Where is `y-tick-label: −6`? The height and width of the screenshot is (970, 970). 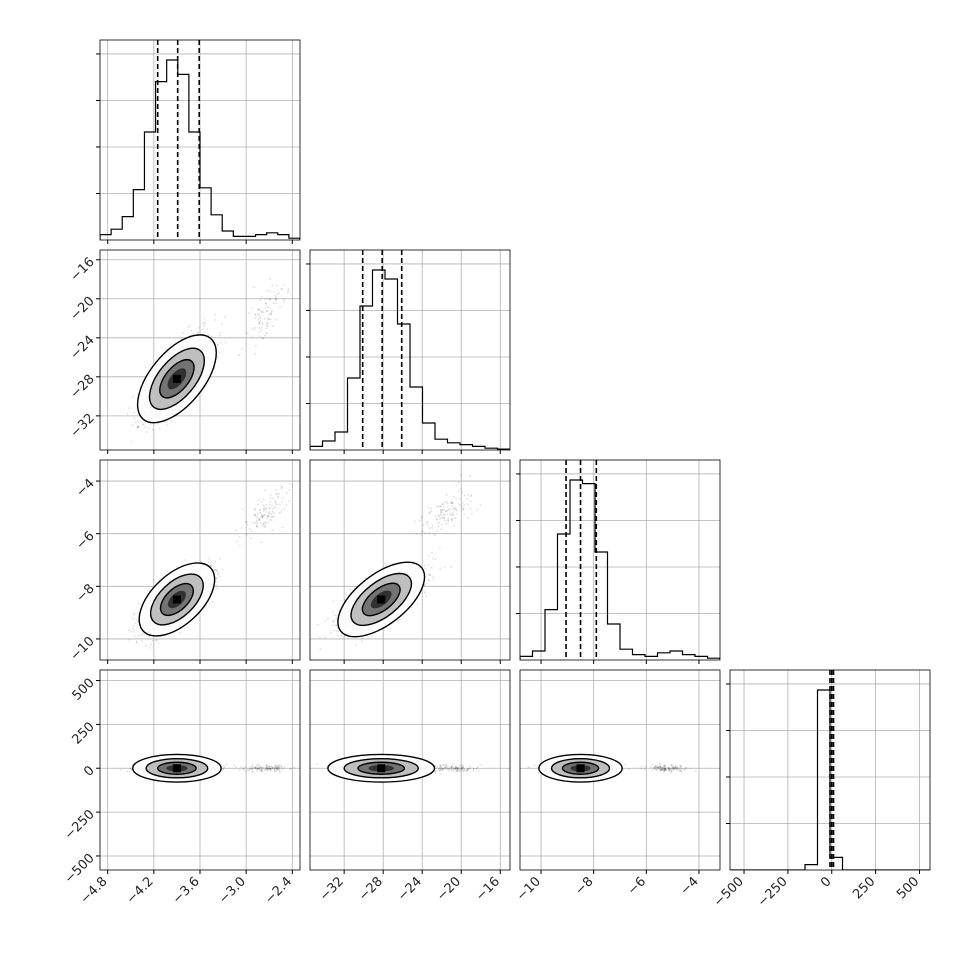
y-tick-label: −6 is located at coordinates (85, 541).